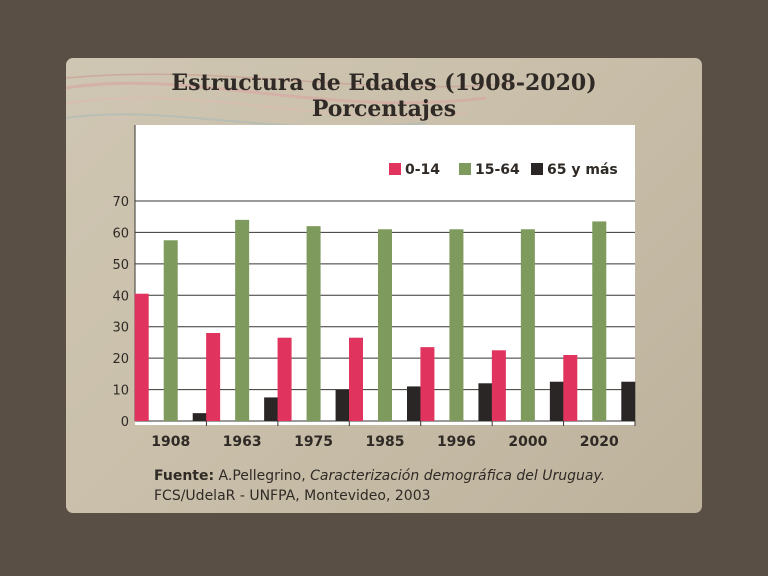 This screenshot has height=576, width=768. What do you see at coordinates (120, 202) in the screenshot?
I see `y-tick-label: 70` at bounding box center [120, 202].